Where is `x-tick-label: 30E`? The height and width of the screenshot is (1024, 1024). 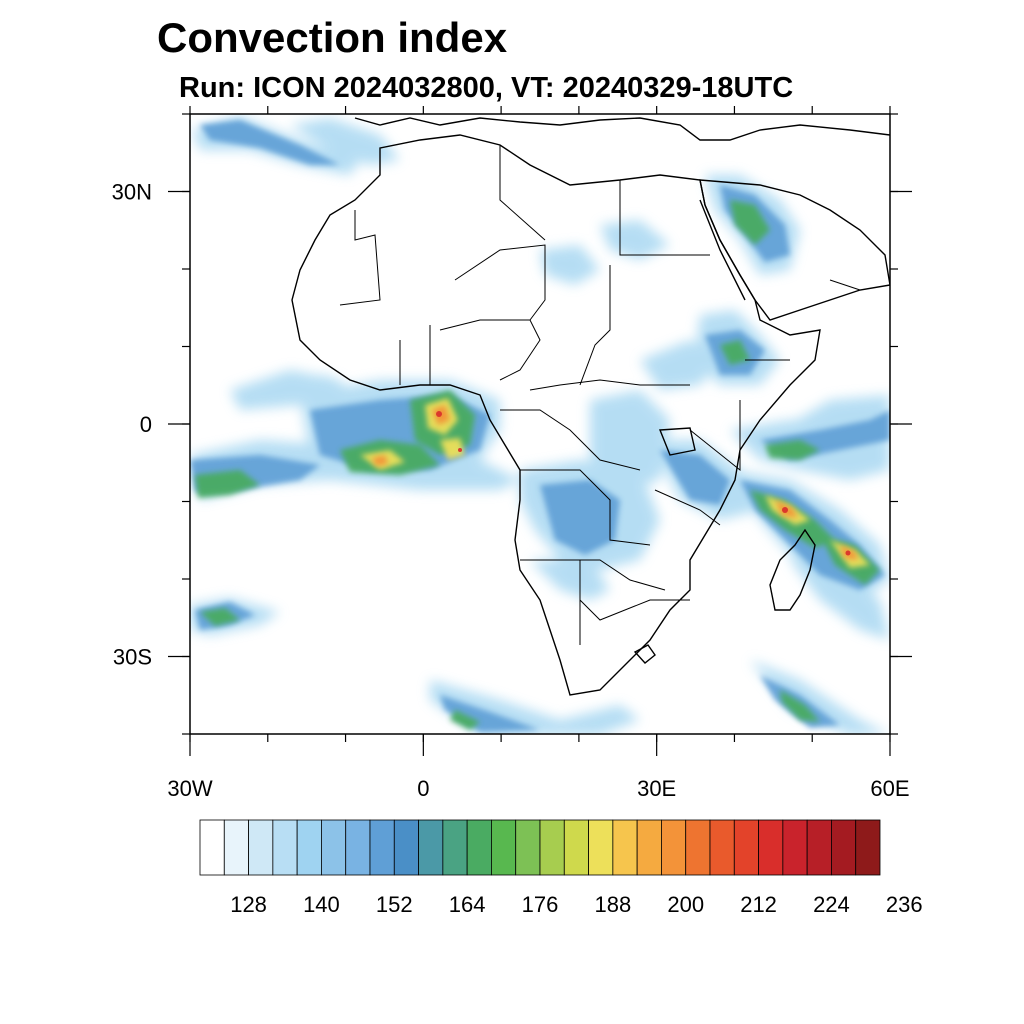
x-tick-label: 30E is located at coordinates (656, 788).